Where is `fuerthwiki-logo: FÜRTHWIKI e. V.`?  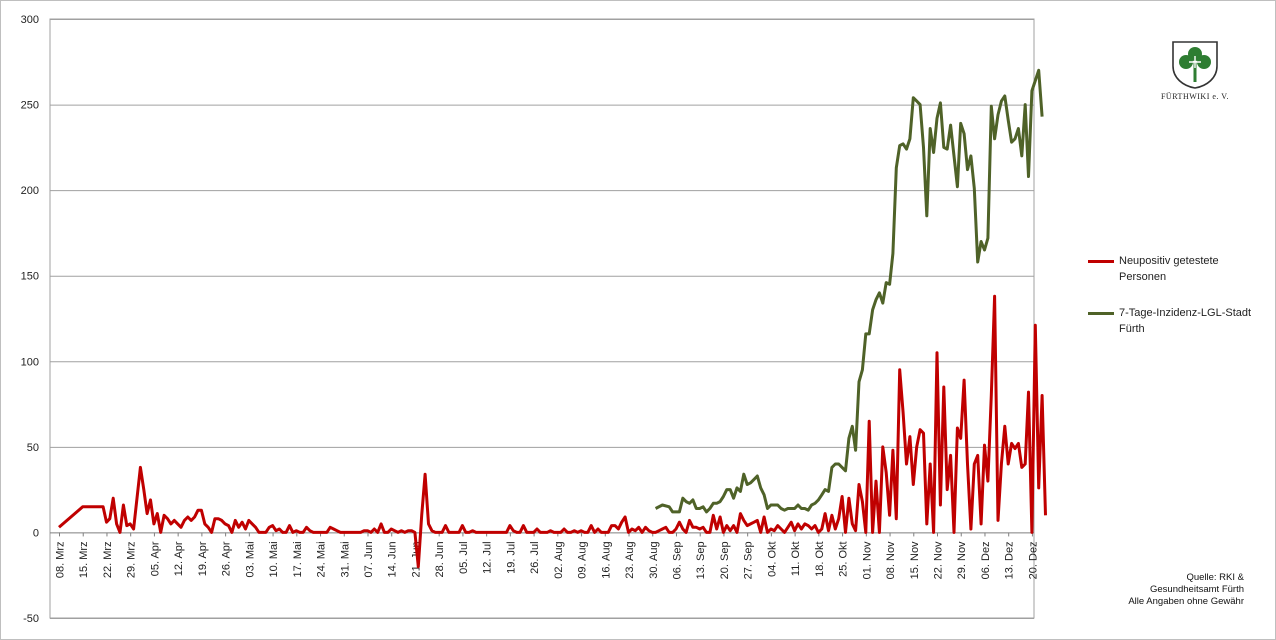
fuerthwiki-logo: FÜRTHWIKI e. V. is located at coordinates (1195, 73).